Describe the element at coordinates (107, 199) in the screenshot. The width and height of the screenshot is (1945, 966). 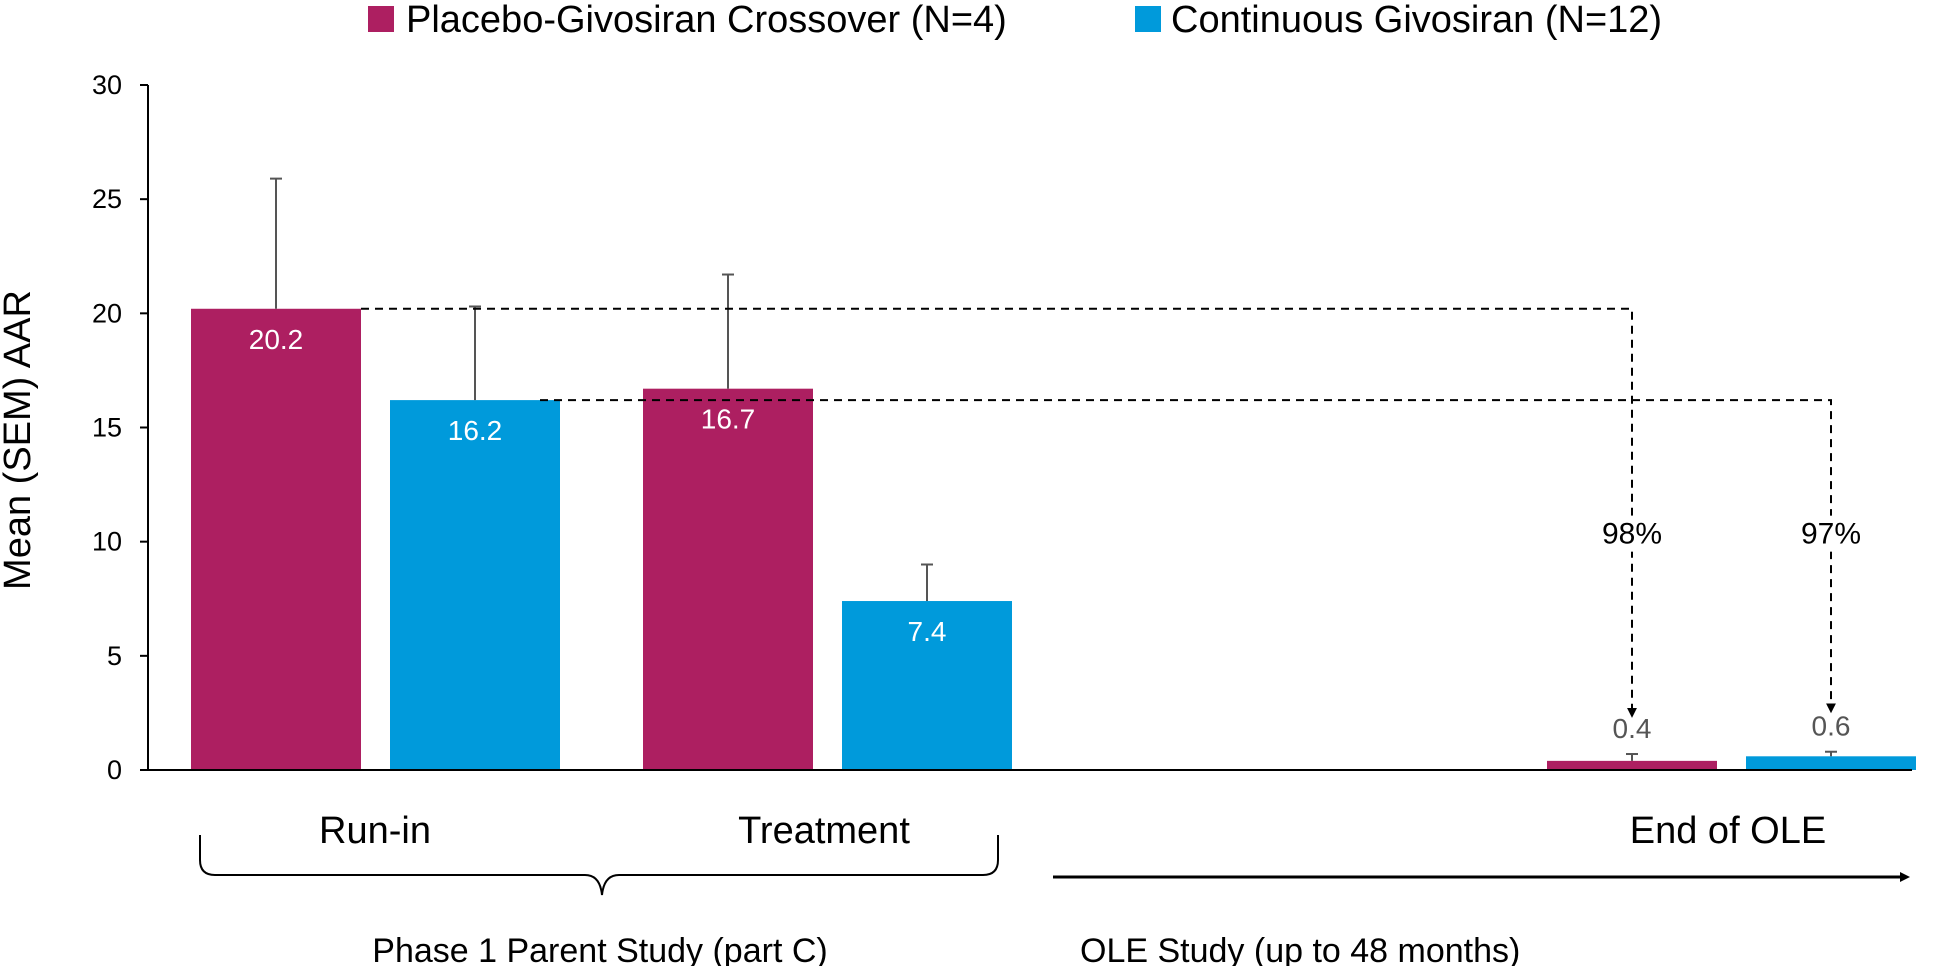
I see `y-tick-label: 25` at that location.